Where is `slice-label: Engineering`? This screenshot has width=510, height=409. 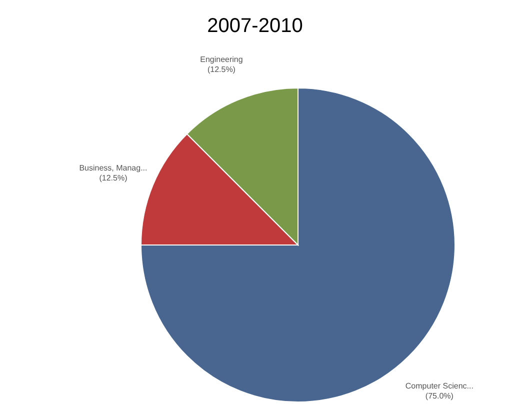 slice-label: Engineering is located at coordinates (221, 59).